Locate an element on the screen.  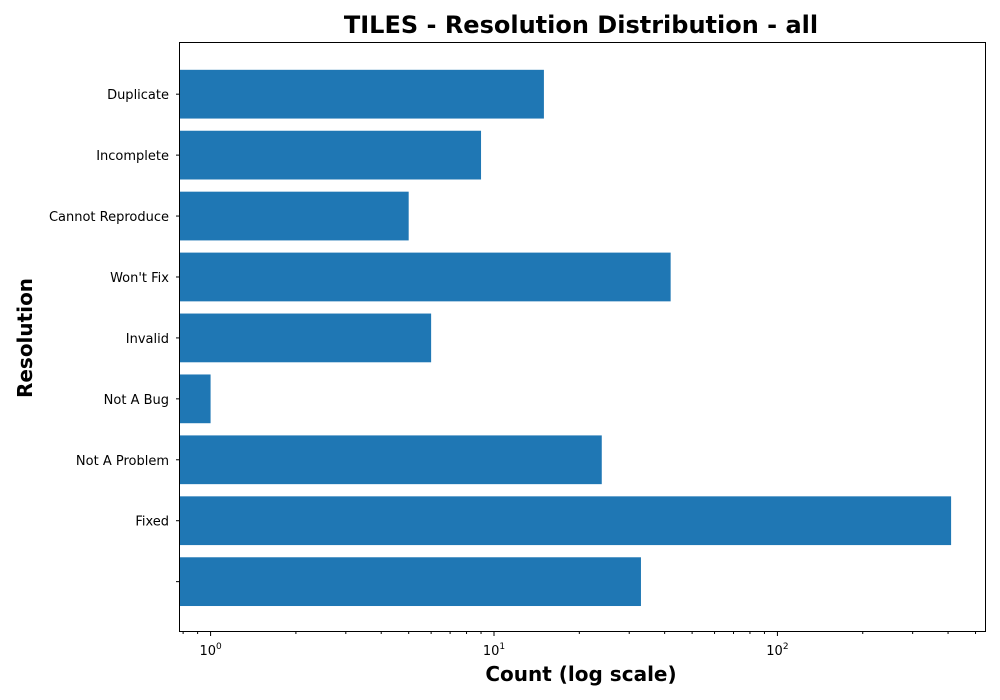
chart-title: TILES - Resolution Distribution - all is located at coordinates (581, 25).